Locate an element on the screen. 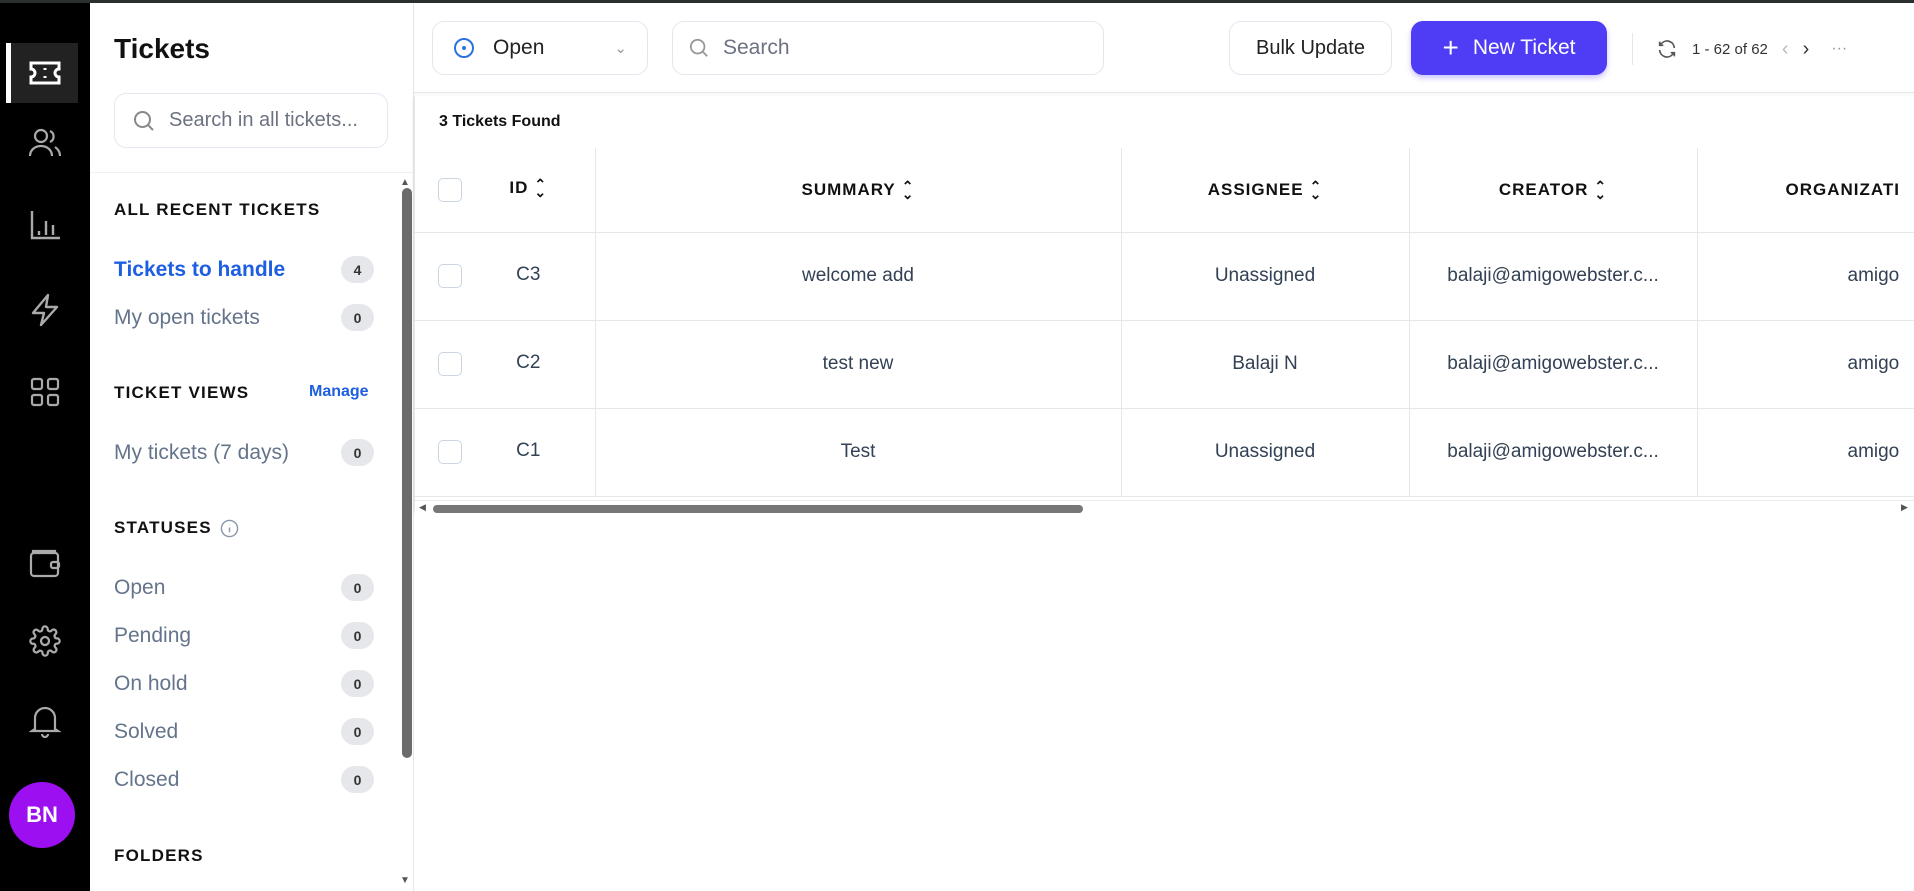  prev-page-icon: ‹ is located at coordinates (1785, 48).